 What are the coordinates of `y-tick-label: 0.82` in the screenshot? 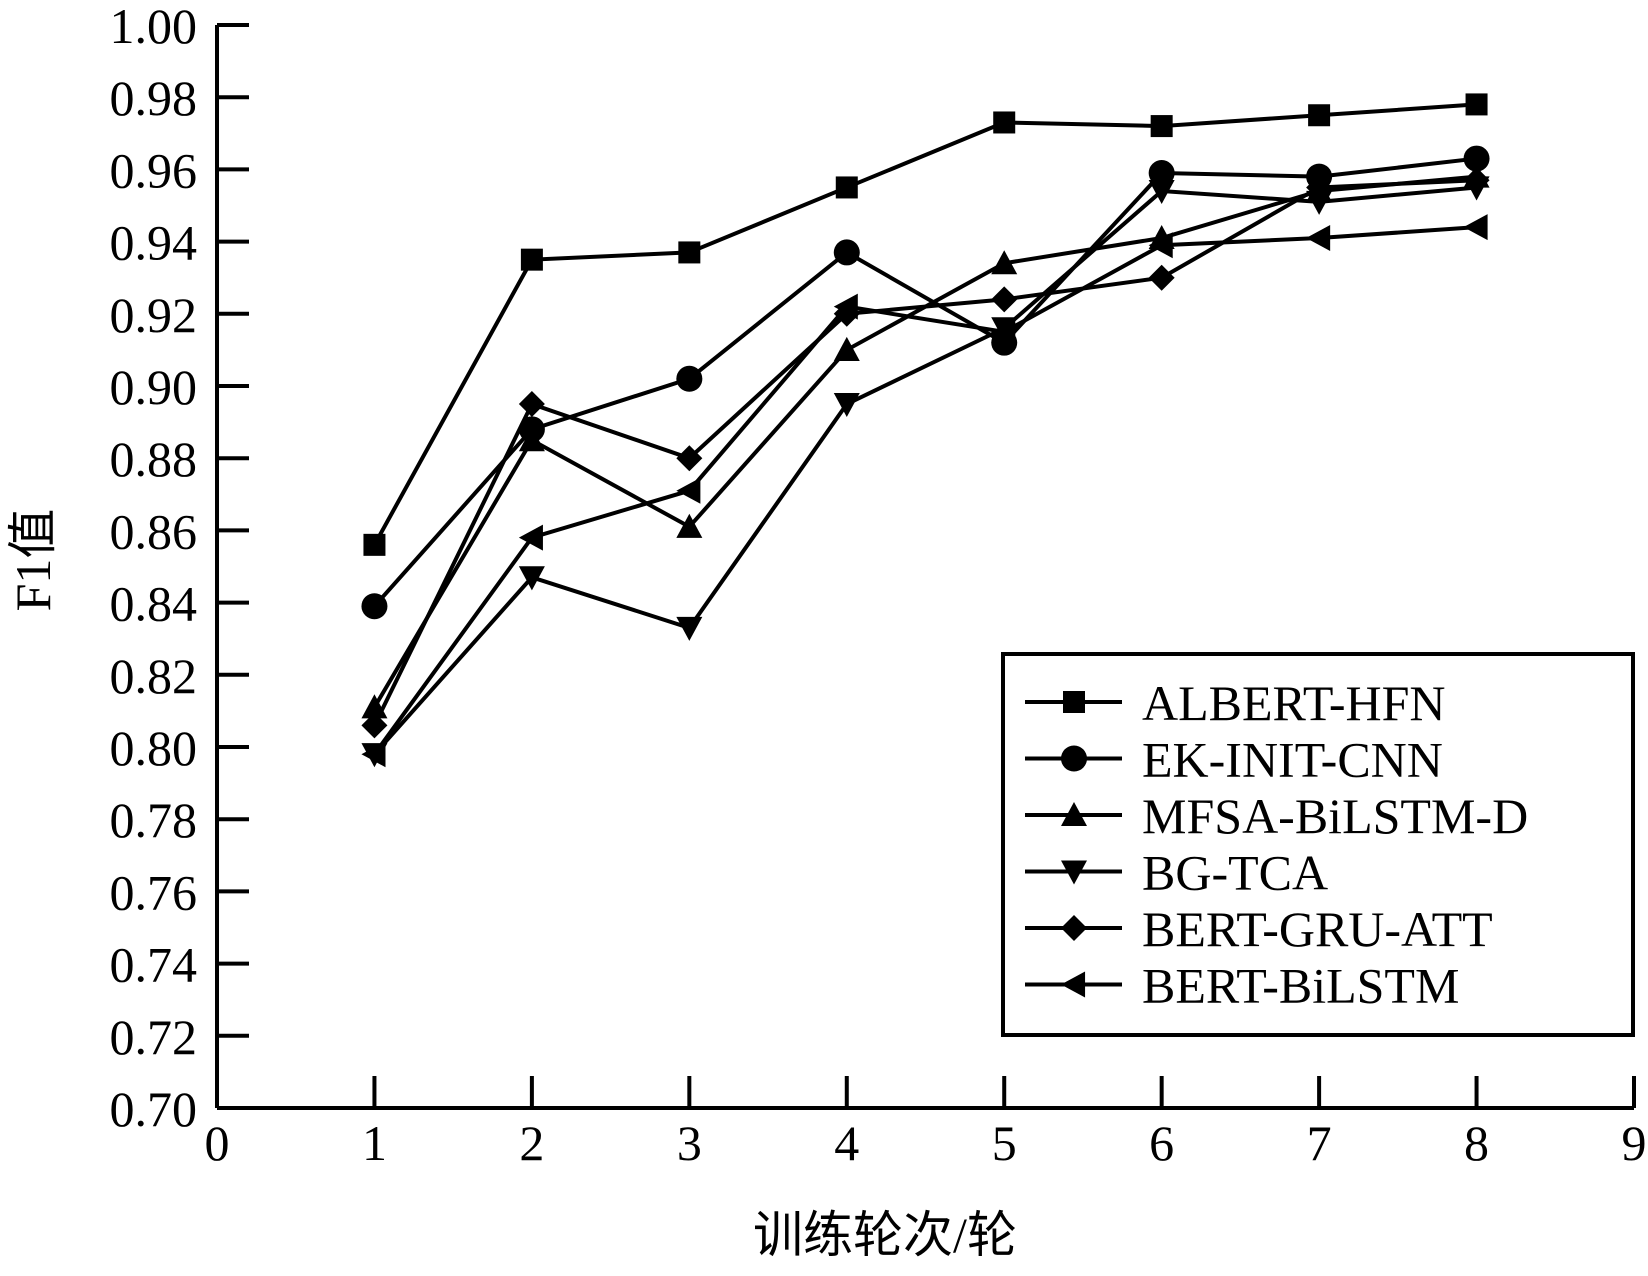 It's located at (154, 676).